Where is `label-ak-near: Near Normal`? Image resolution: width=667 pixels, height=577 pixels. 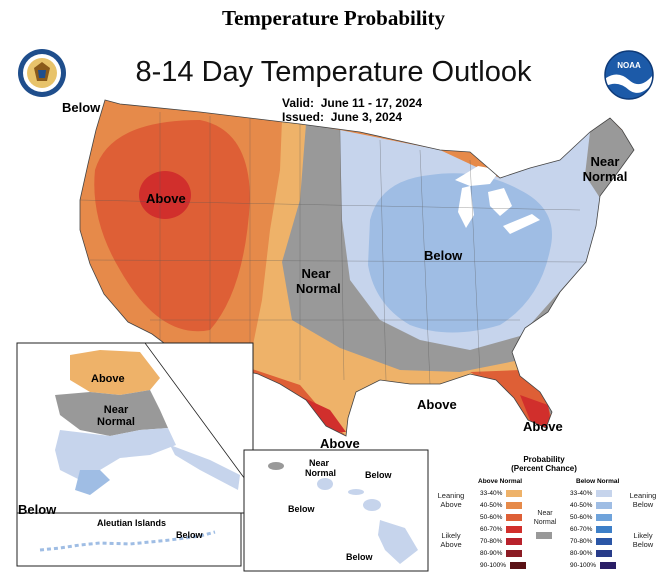
label-ak-near: Near Normal is located at coordinates (116, 416).